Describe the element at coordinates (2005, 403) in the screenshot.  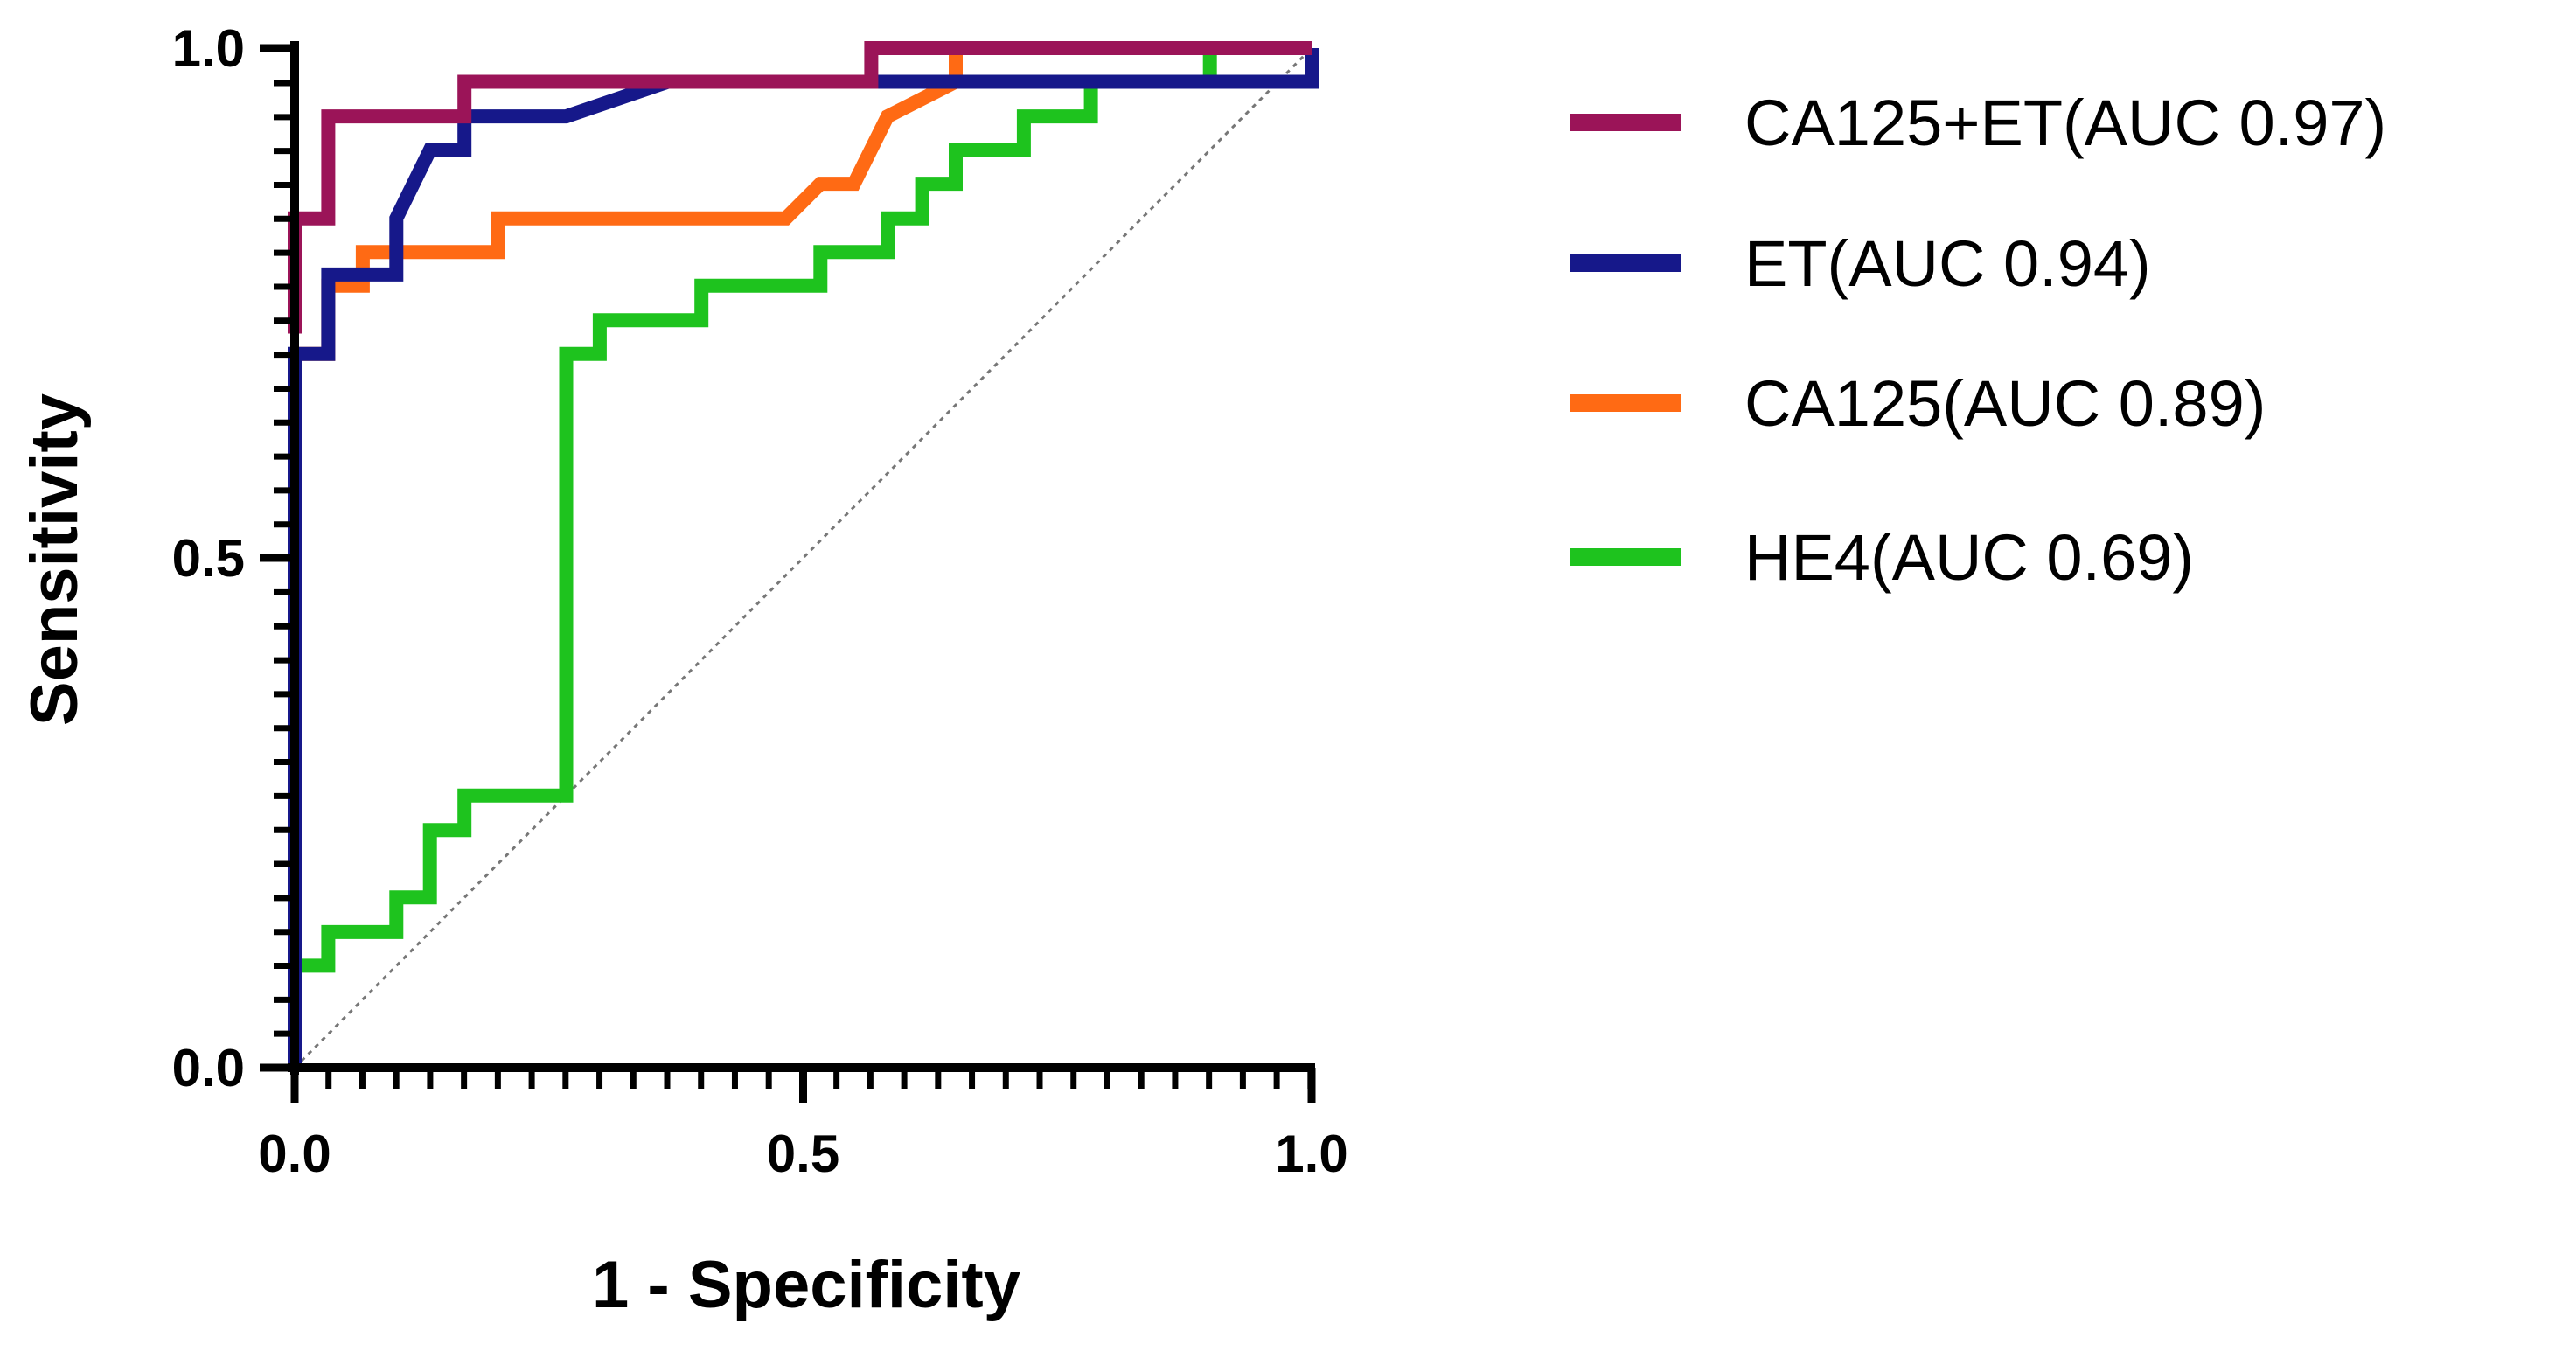
I see `legend-label-3: CA125(AUC 0.89)` at that location.